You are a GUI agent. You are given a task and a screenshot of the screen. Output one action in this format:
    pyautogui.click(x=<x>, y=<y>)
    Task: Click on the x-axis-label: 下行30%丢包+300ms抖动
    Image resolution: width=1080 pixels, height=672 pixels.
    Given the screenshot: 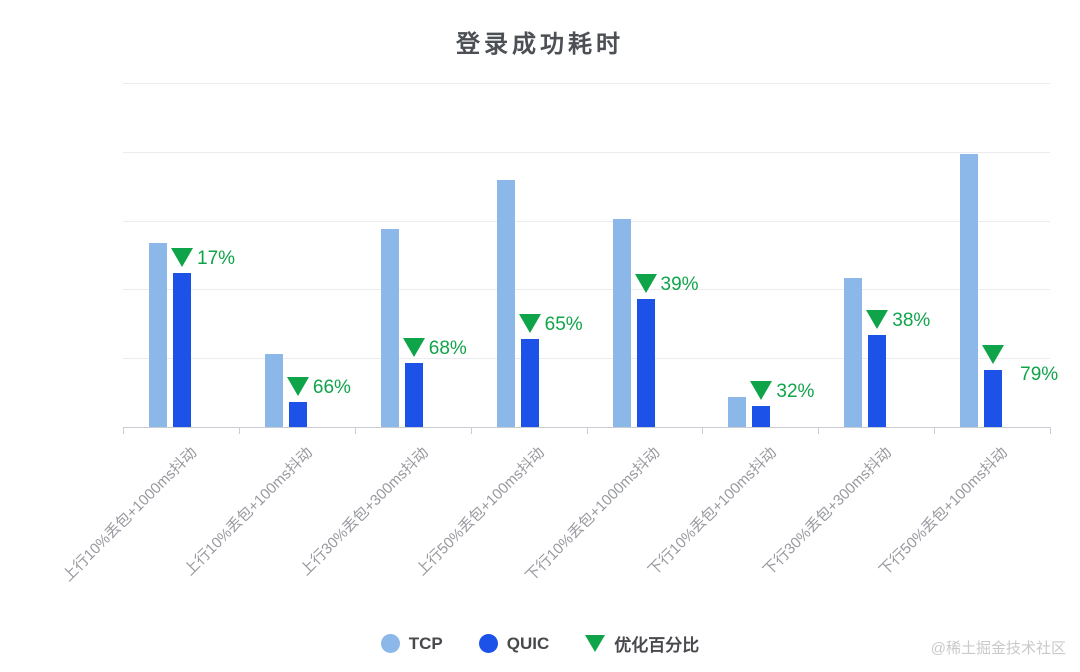 What is the action you would take?
    pyautogui.click(x=828, y=512)
    